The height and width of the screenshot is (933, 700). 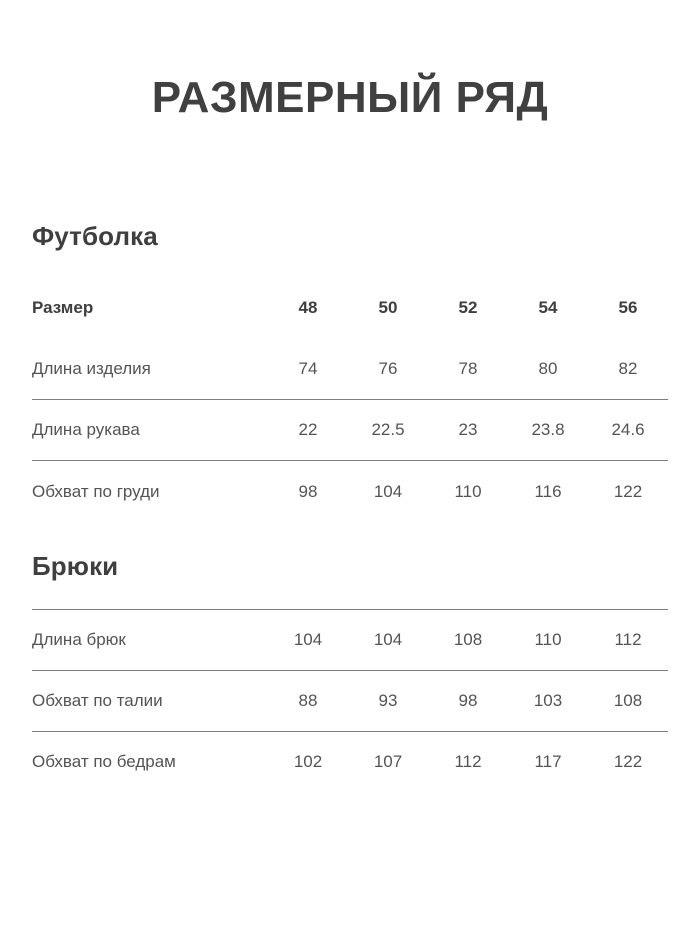 I want to click on header-size-50: 50, so click(x=388, y=308).